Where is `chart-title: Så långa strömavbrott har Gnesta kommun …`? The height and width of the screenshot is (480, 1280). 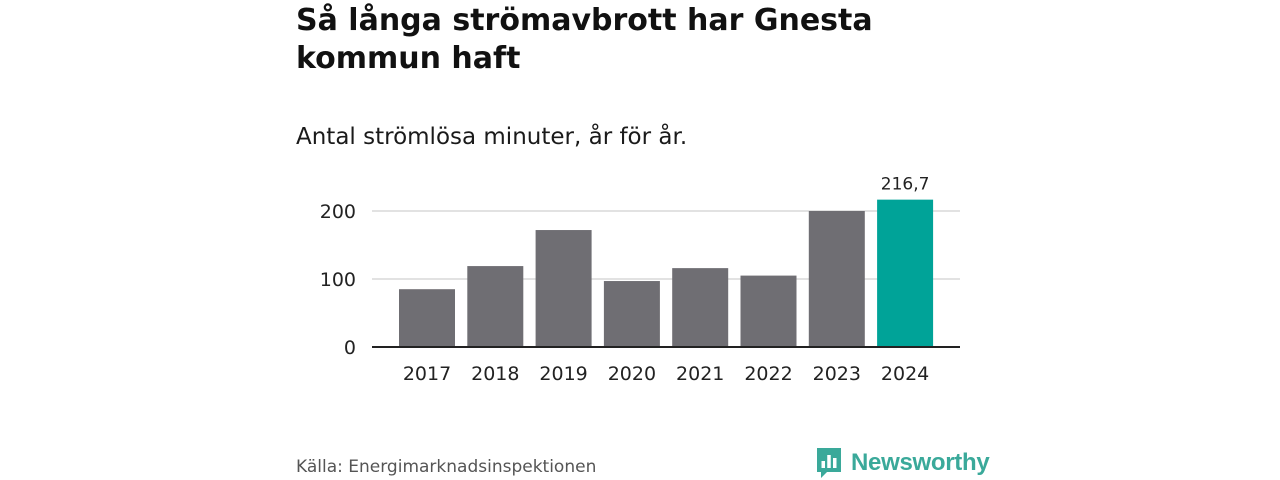
chart-title: Så långa strömavbrott har Gnesta kommun … is located at coordinates (584, 39).